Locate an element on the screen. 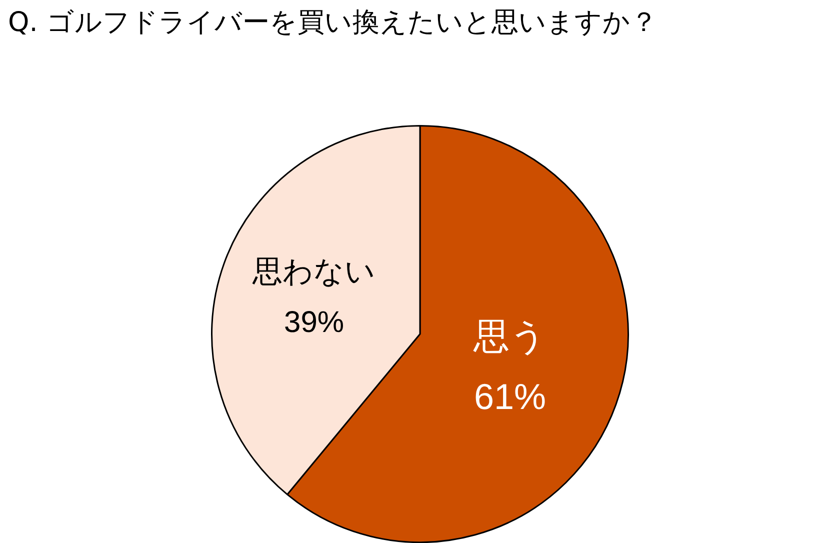 The height and width of the screenshot is (543, 826). data-label: 39% is located at coordinates (314, 322).